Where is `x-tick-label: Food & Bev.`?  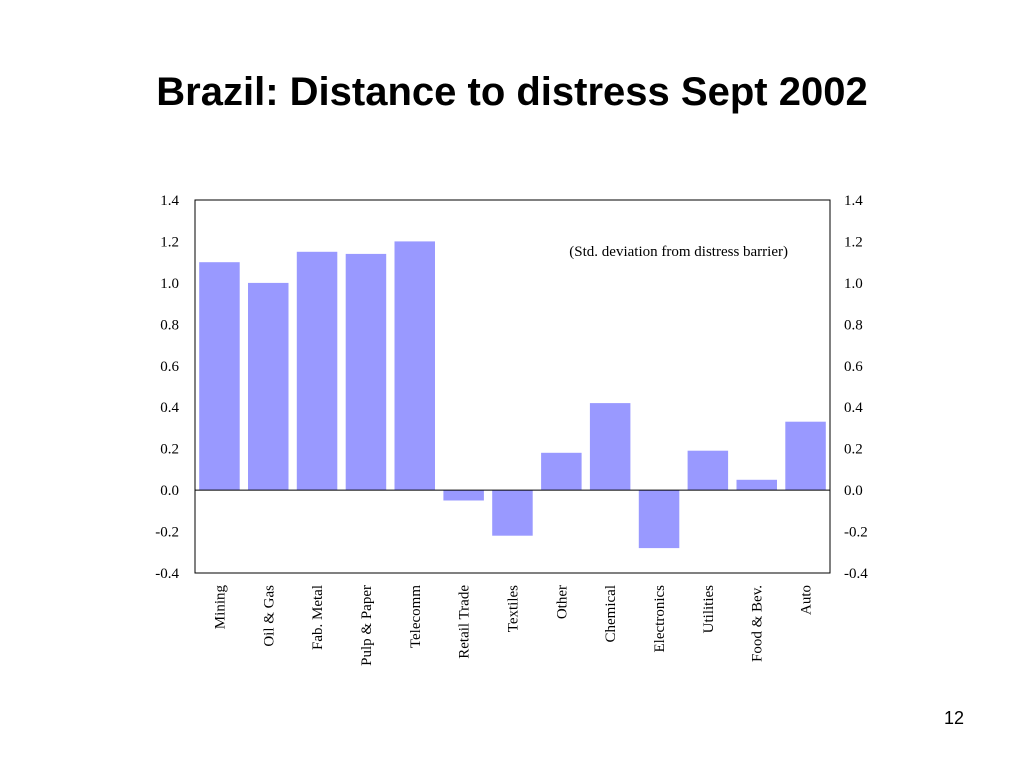 x-tick-label: Food & Bev. is located at coordinates (758, 623).